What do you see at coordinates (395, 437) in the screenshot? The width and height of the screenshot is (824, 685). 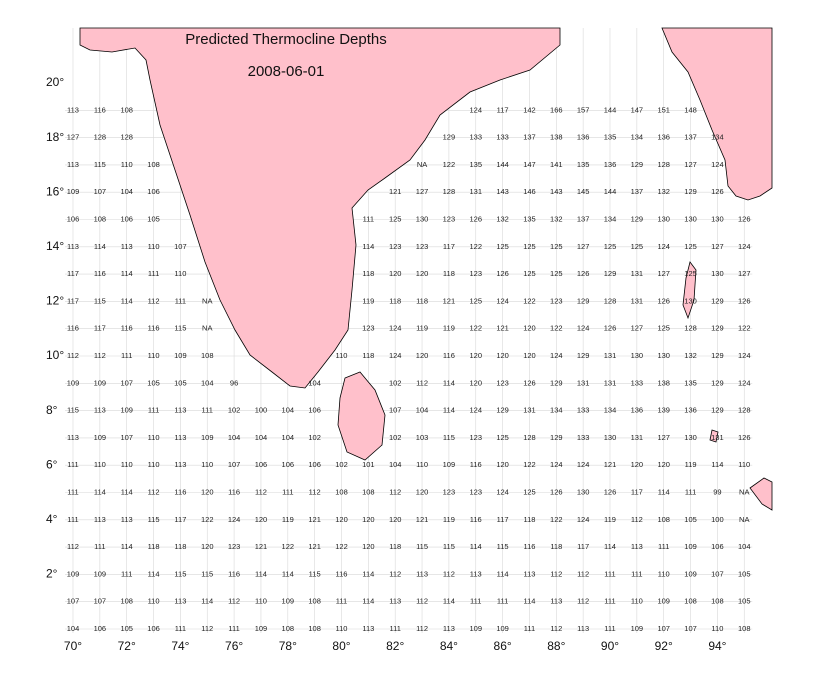 I see `depth-value: 102` at bounding box center [395, 437].